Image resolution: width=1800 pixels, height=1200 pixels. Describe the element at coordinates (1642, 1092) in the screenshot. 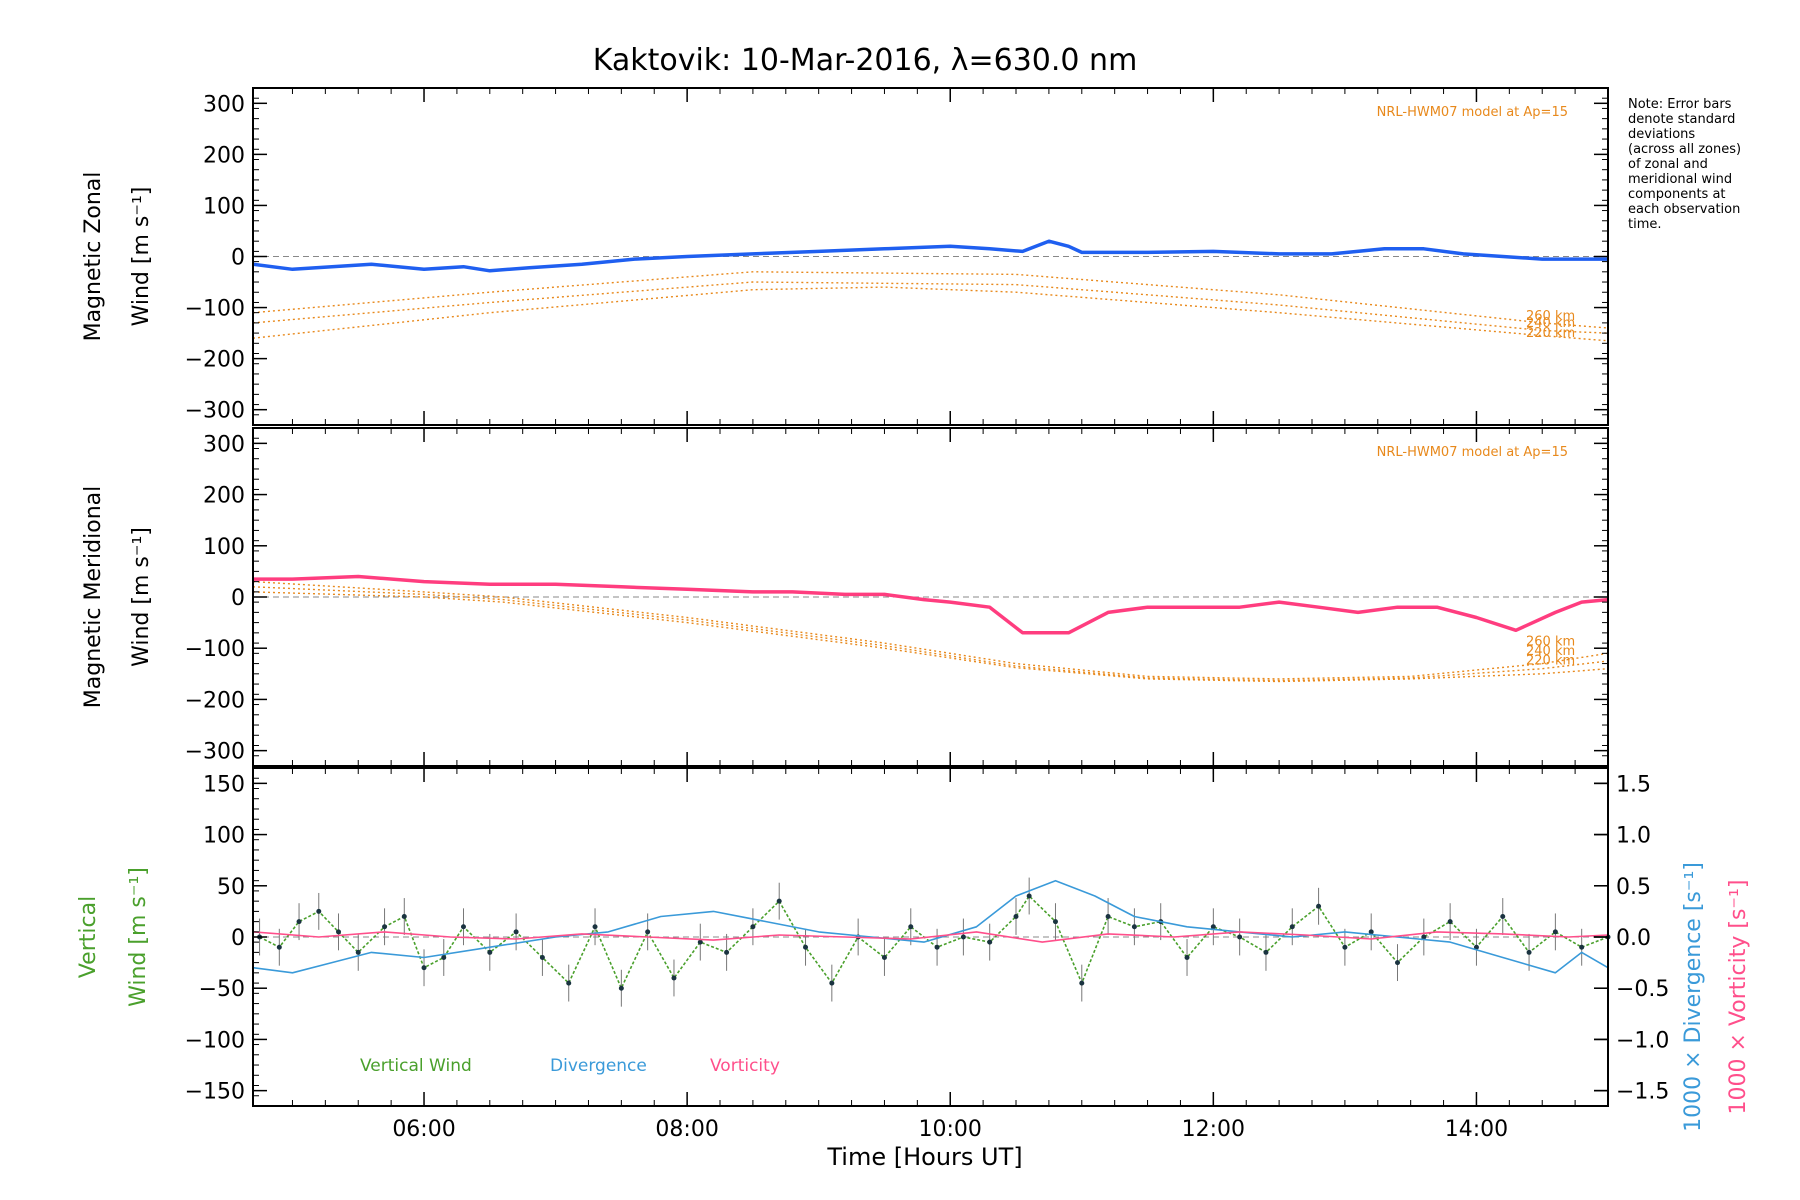

I see `y2-tick-label: −1.5` at that location.